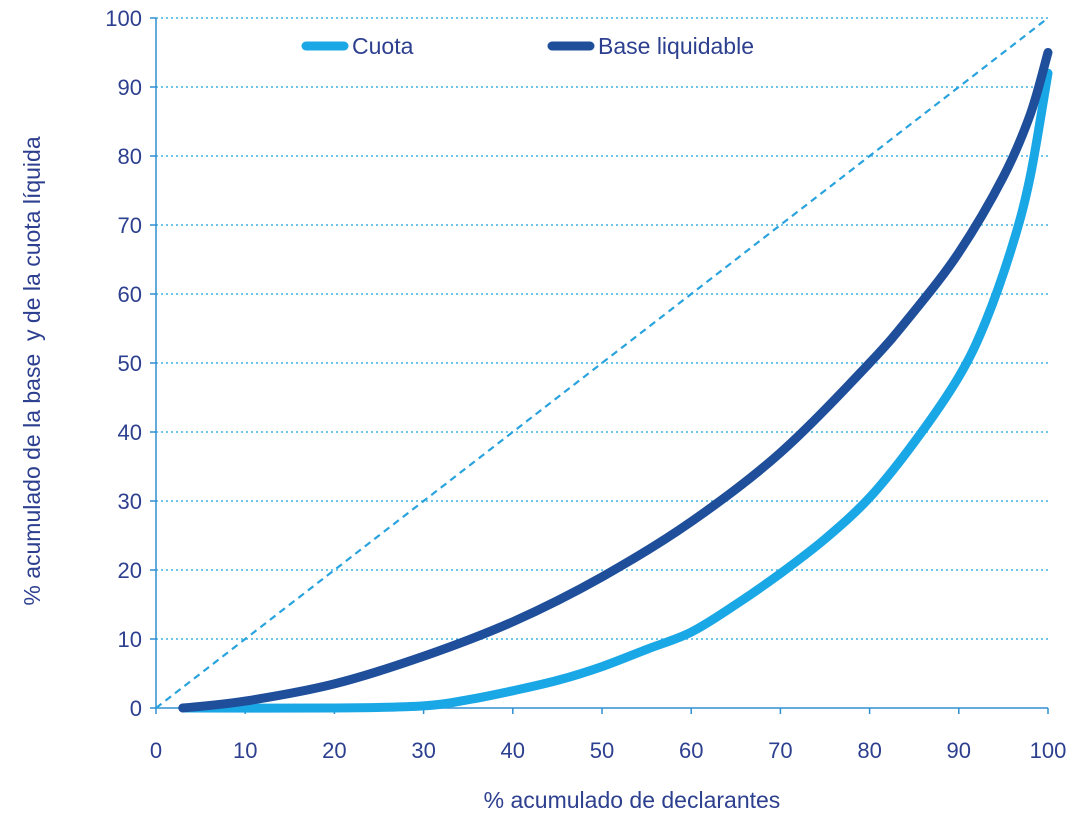  I want to click on x-tick-label-8: 80, so click(869, 750).